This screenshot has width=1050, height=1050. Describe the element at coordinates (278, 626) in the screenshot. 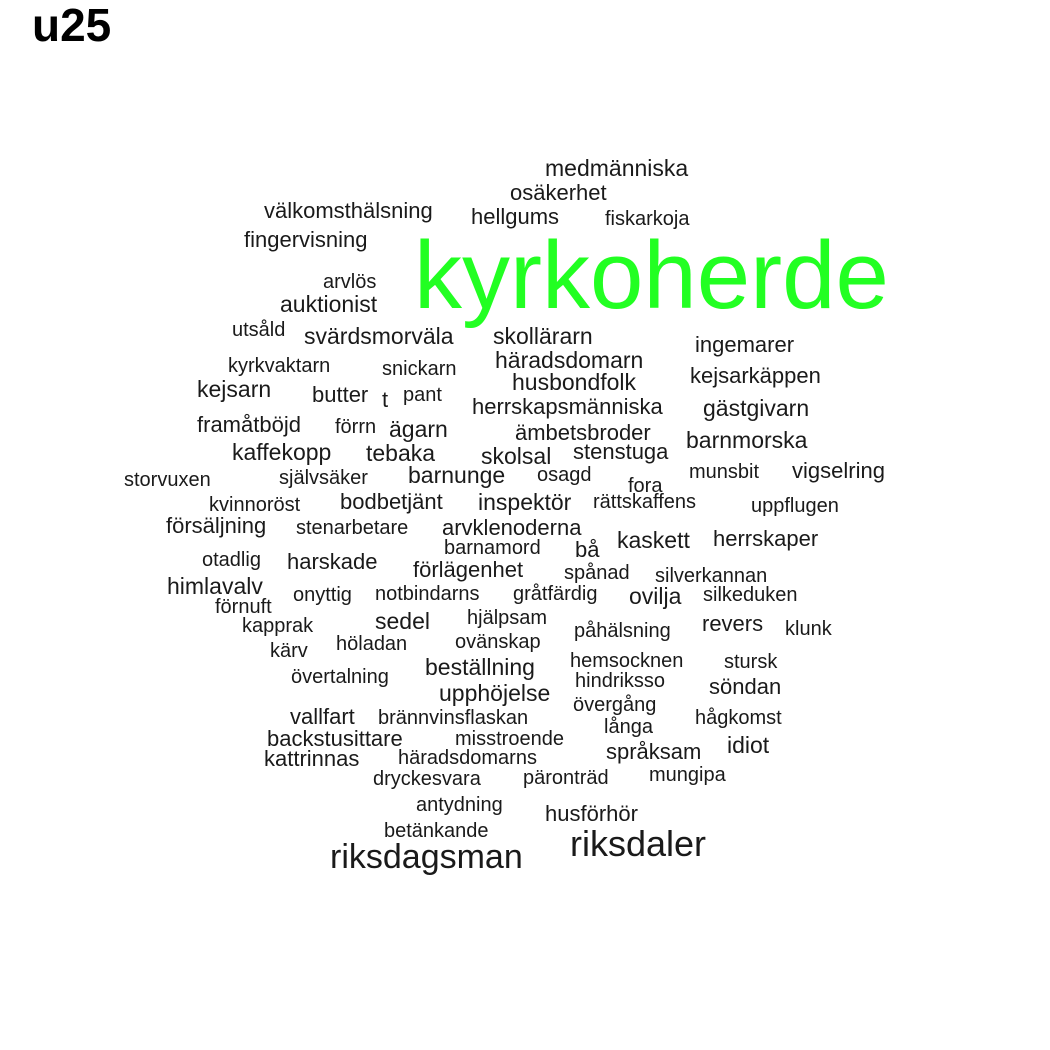

I see `word-67: kapprak` at that location.